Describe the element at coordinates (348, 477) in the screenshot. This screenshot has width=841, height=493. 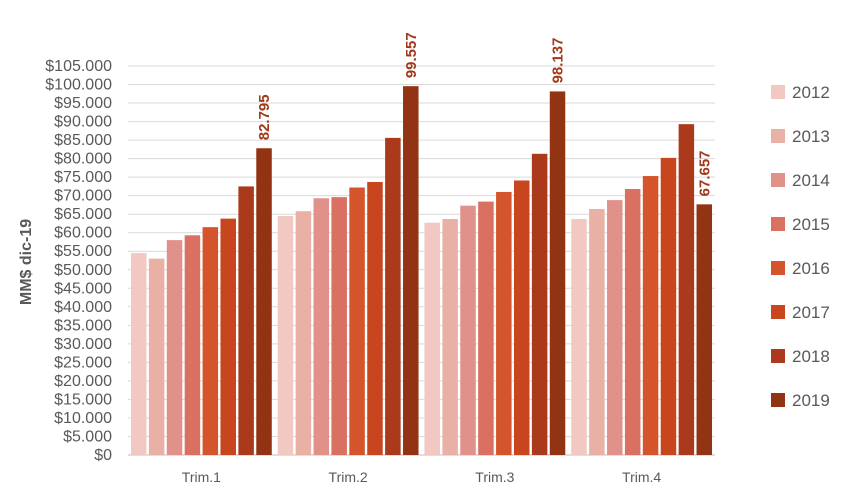
I see `x-tick-label: Trim.2` at that location.